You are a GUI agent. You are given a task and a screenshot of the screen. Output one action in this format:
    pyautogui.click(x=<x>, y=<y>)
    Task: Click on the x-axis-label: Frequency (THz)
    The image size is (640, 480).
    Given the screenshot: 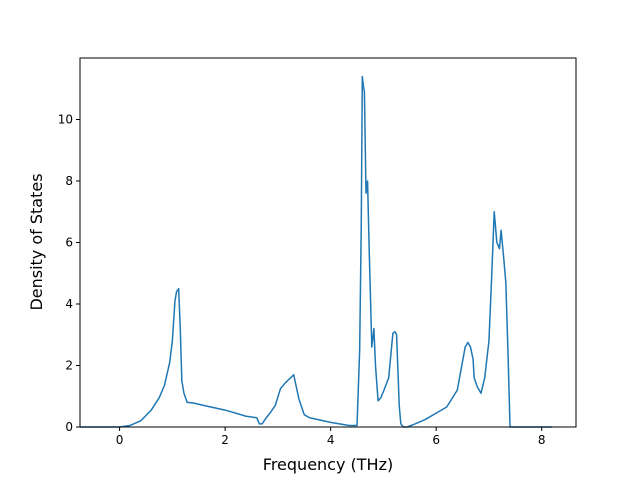 What is the action you would take?
    pyautogui.click(x=328, y=464)
    